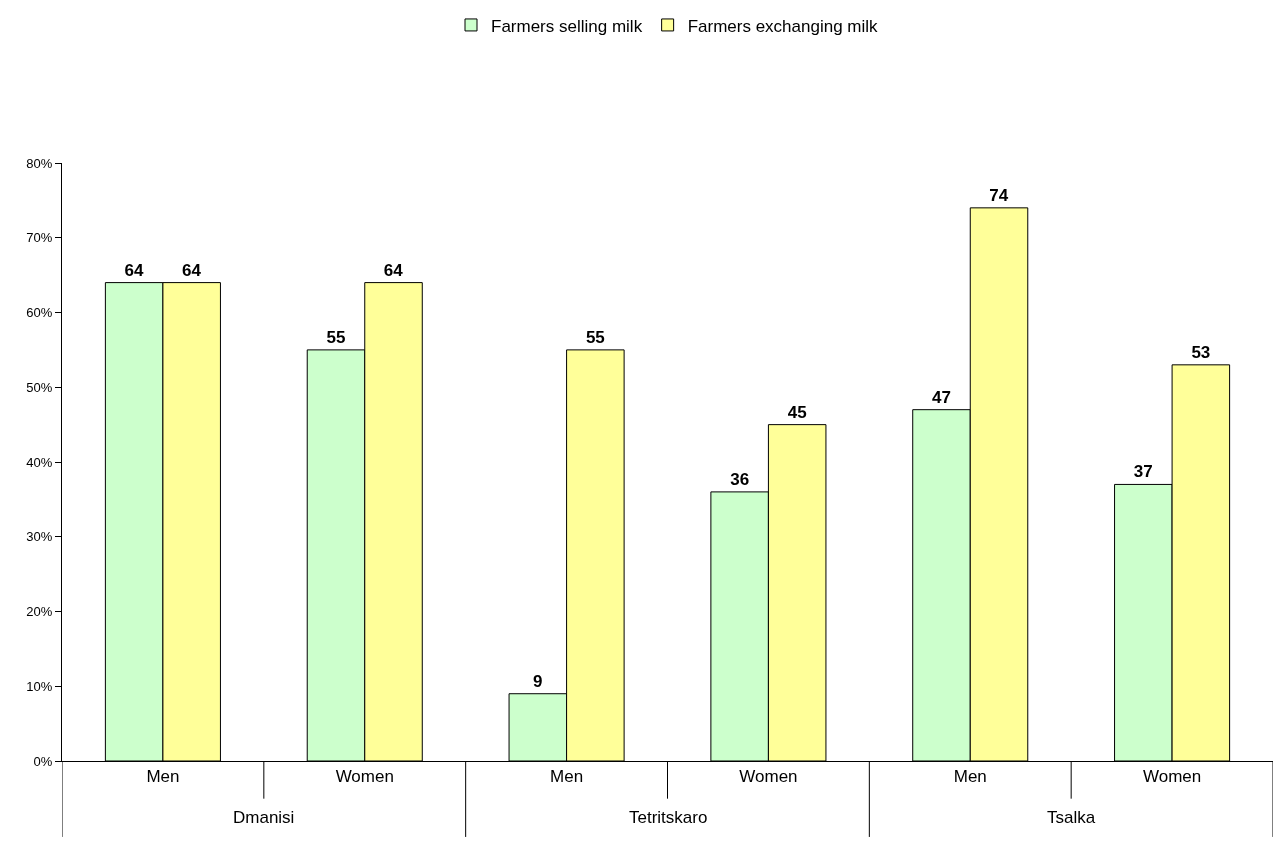 The height and width of the screenshot is (841, 1281). I want to click on data-label: 47, so click(941, 397).